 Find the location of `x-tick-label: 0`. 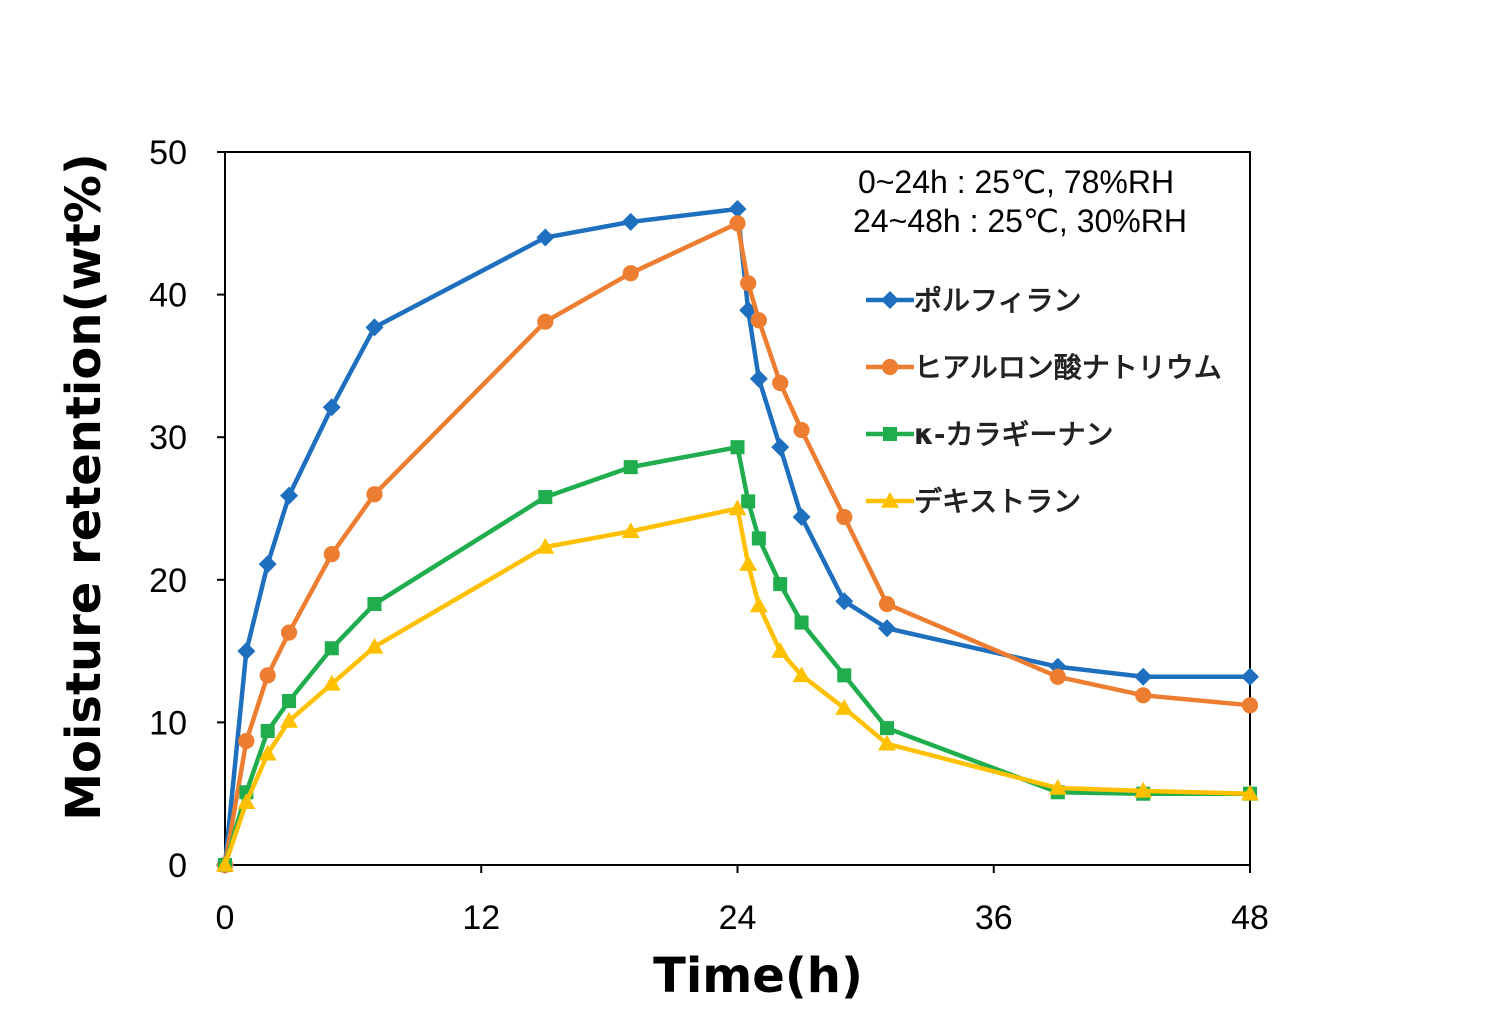

x-tick-label: 0 is located at coordinates (225, 918).